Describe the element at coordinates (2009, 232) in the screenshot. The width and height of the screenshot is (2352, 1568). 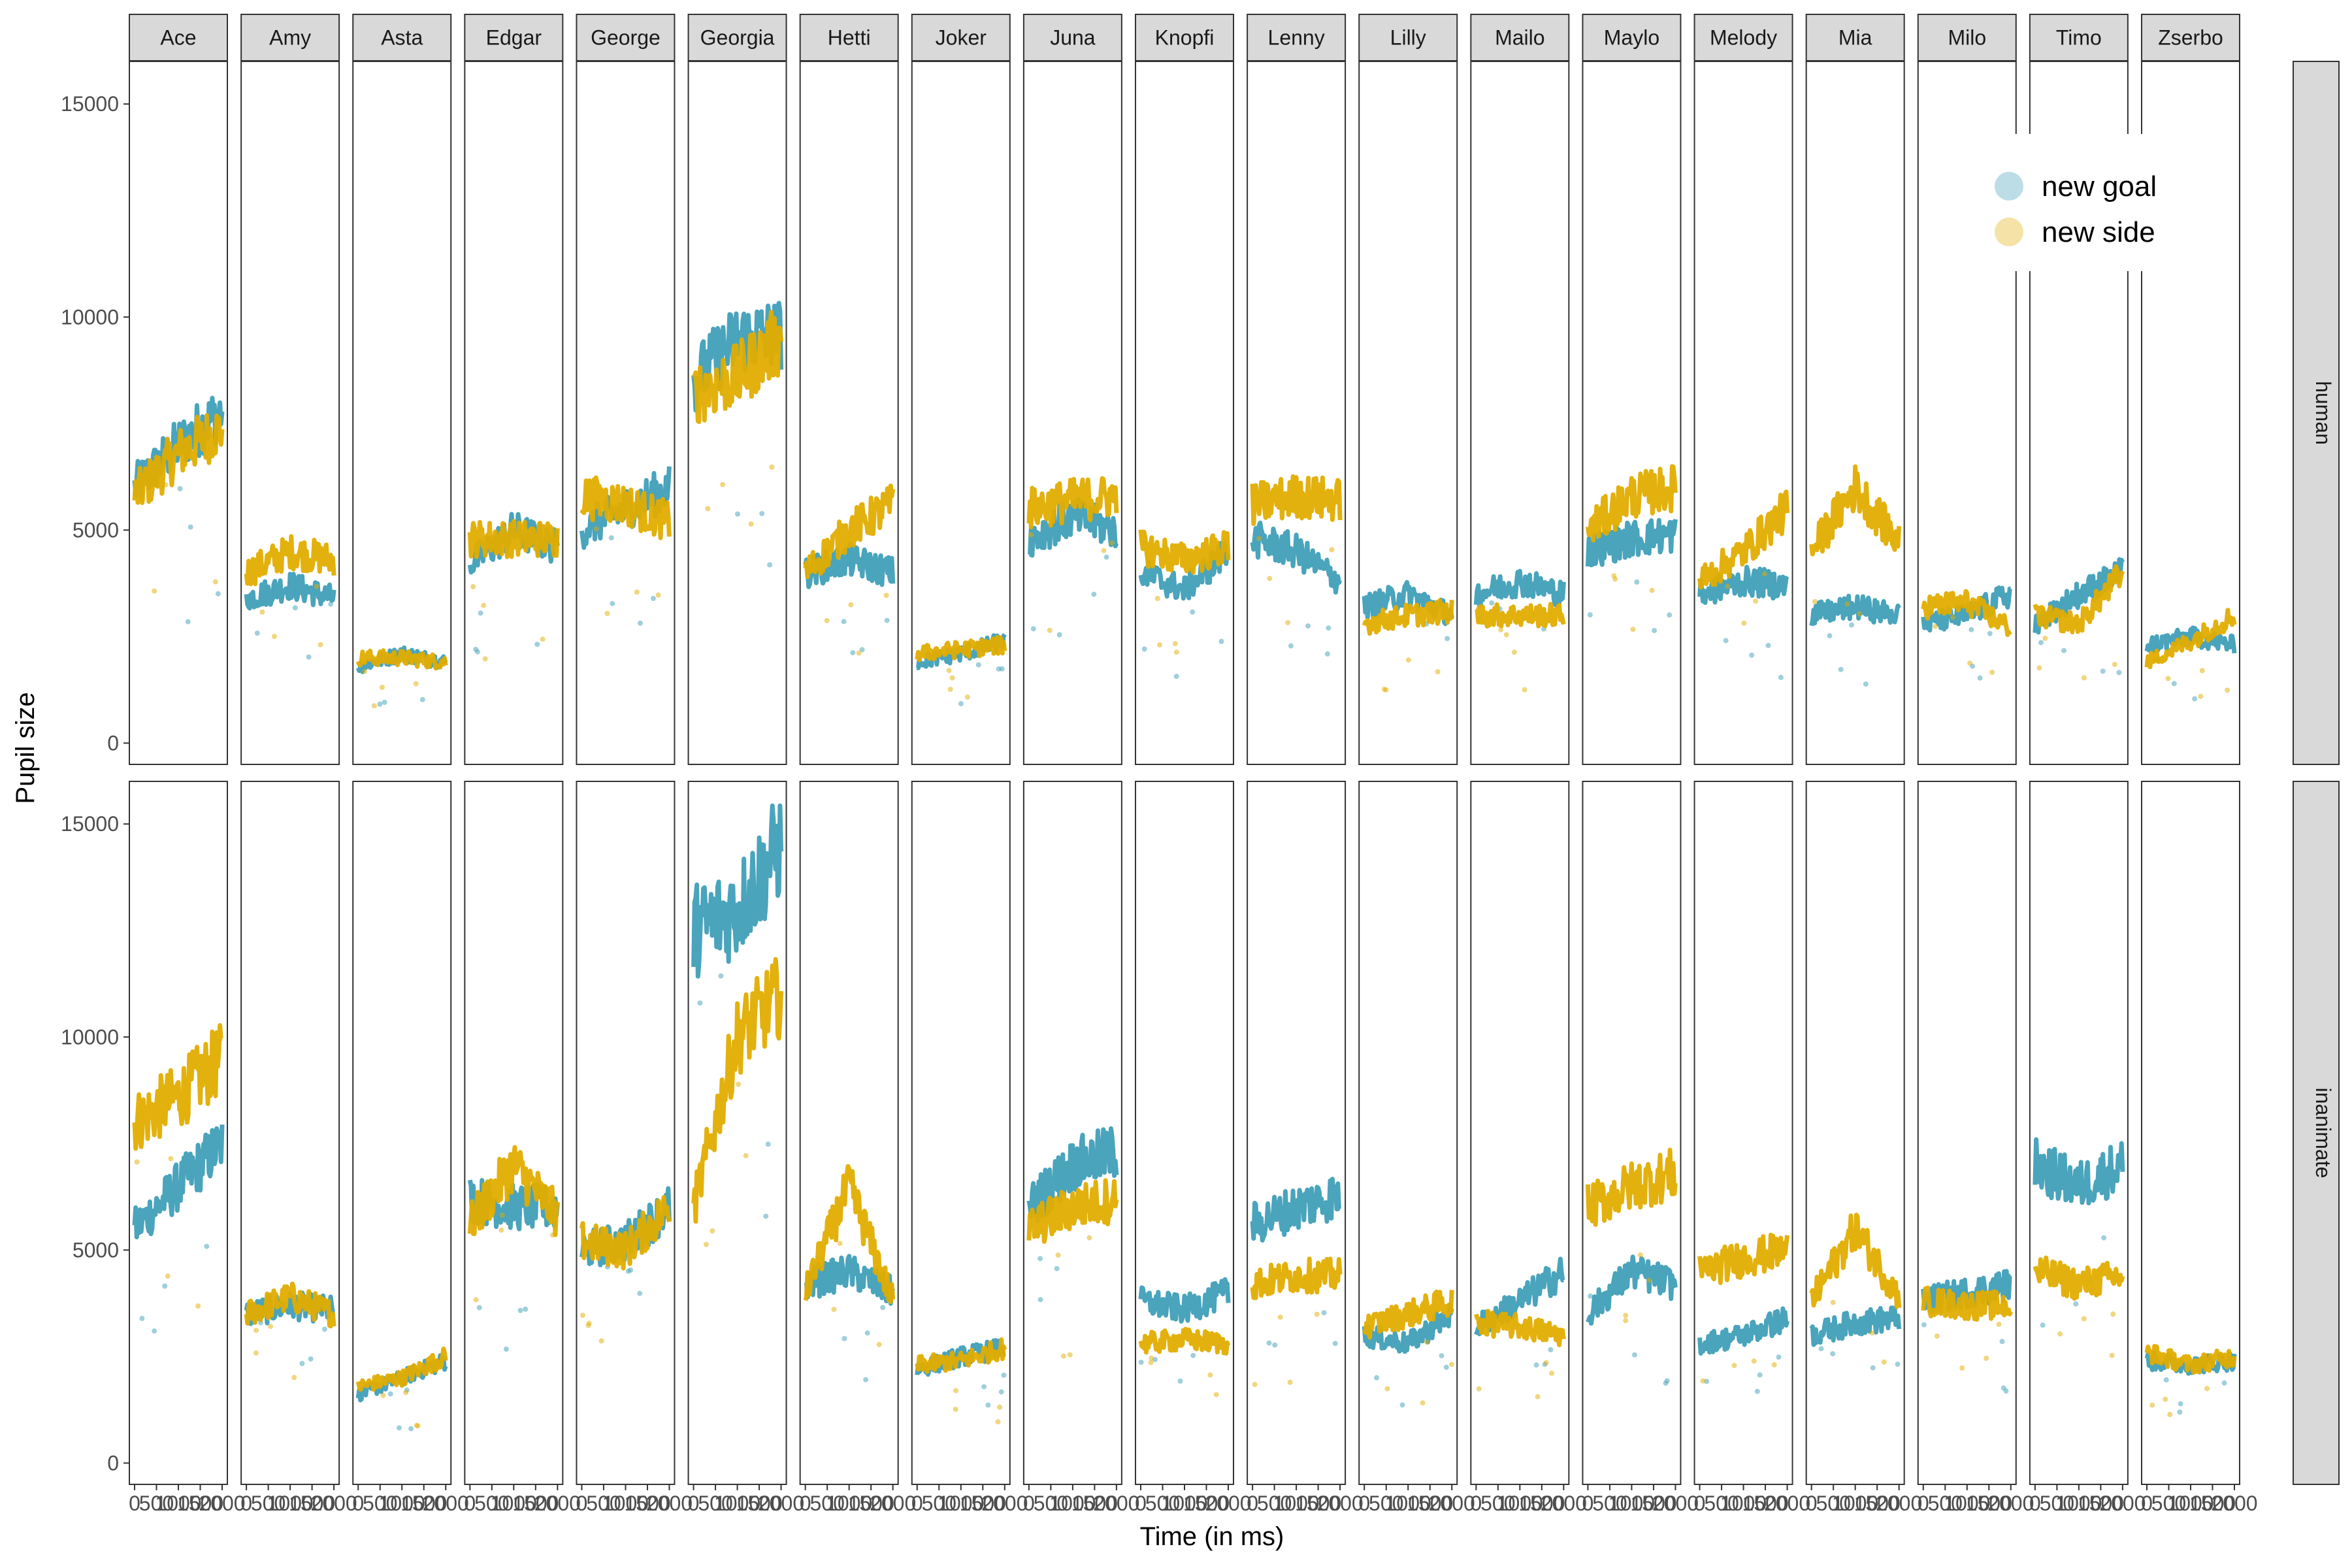
I see `legend-key-new-side` at that location.